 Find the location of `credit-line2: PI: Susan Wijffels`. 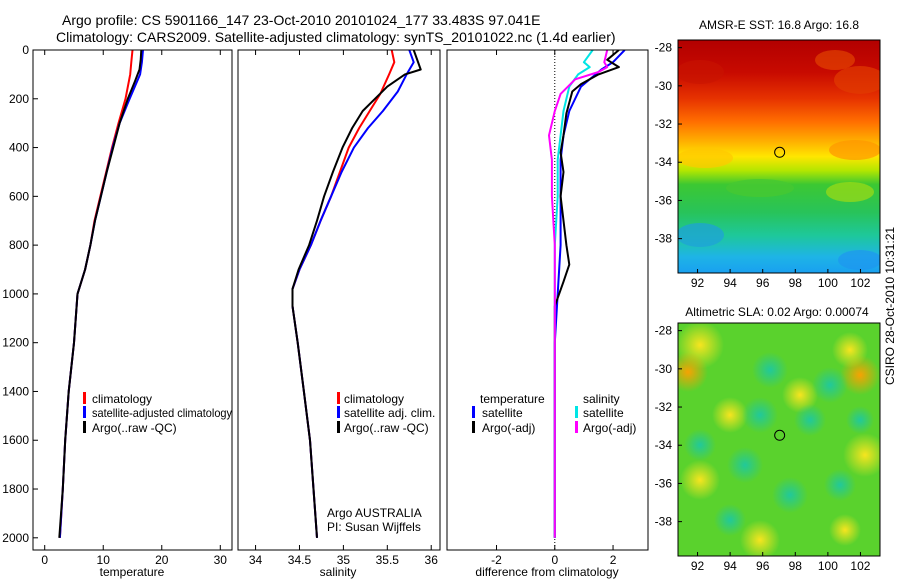

credit-line2: PI: Susan Wijffels is located at coordinates (374, 527).